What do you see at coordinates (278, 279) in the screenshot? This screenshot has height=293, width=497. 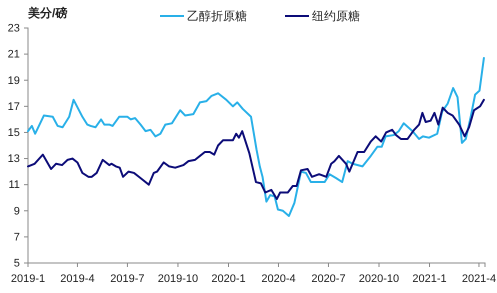 I see `x-tick-label: 2020-4` at bounding box center [278, 279].